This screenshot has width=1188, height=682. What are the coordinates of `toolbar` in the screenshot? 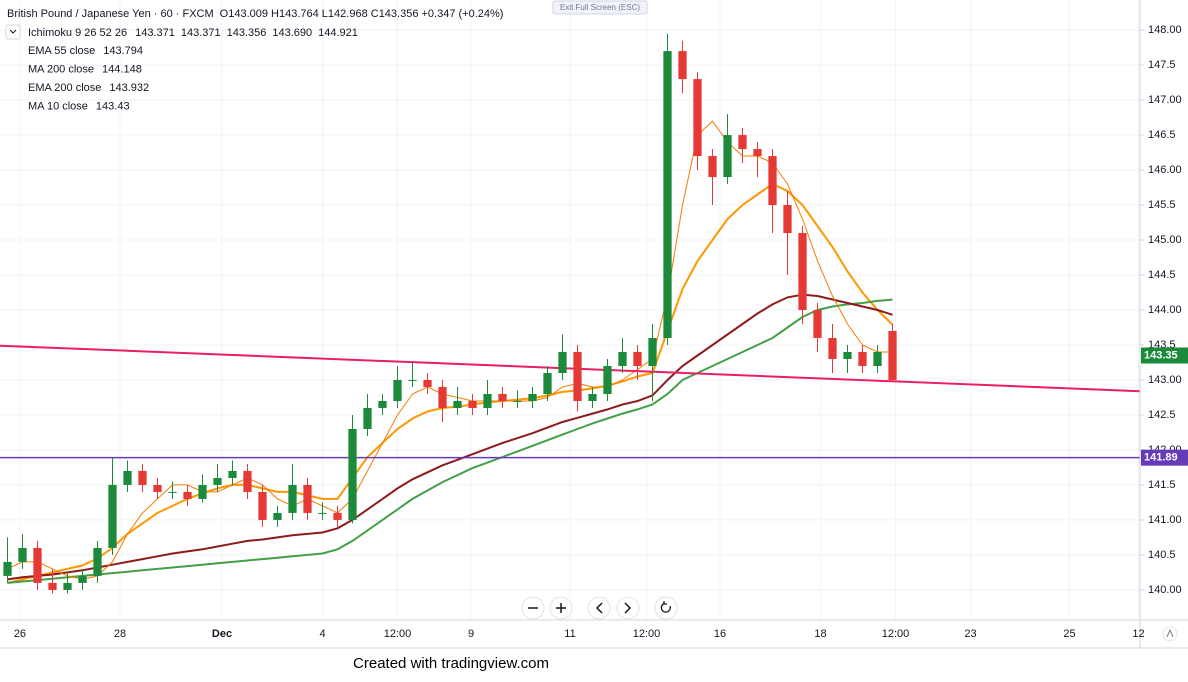 It's located at (849, 619).